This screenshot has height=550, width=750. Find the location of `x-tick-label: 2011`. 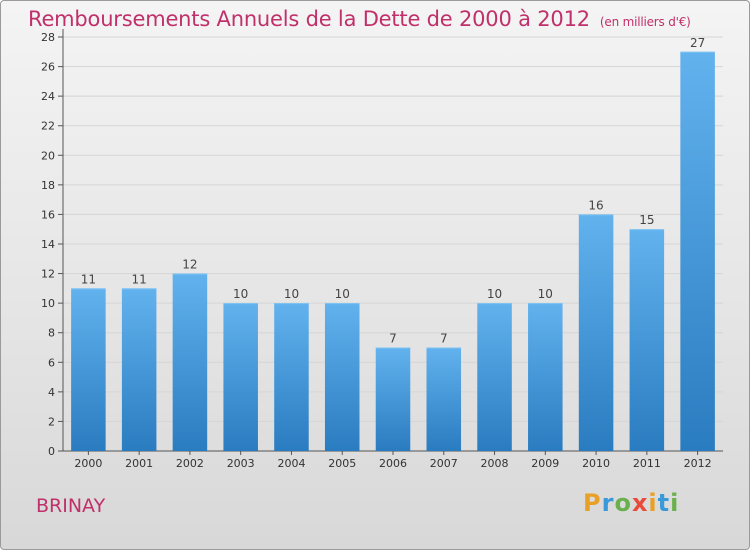

x-tick-label: 2011 is located at coordinates (647, 463).